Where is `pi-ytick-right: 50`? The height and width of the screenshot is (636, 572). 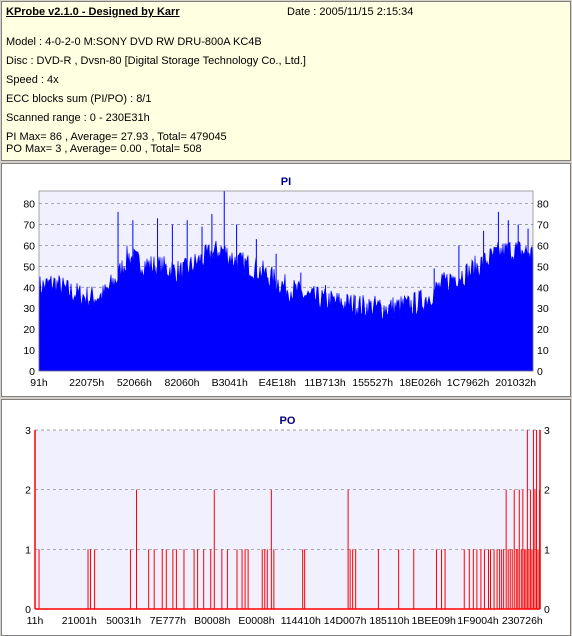 pi-ytick-right: 50 is located at coordinates (543, 267).